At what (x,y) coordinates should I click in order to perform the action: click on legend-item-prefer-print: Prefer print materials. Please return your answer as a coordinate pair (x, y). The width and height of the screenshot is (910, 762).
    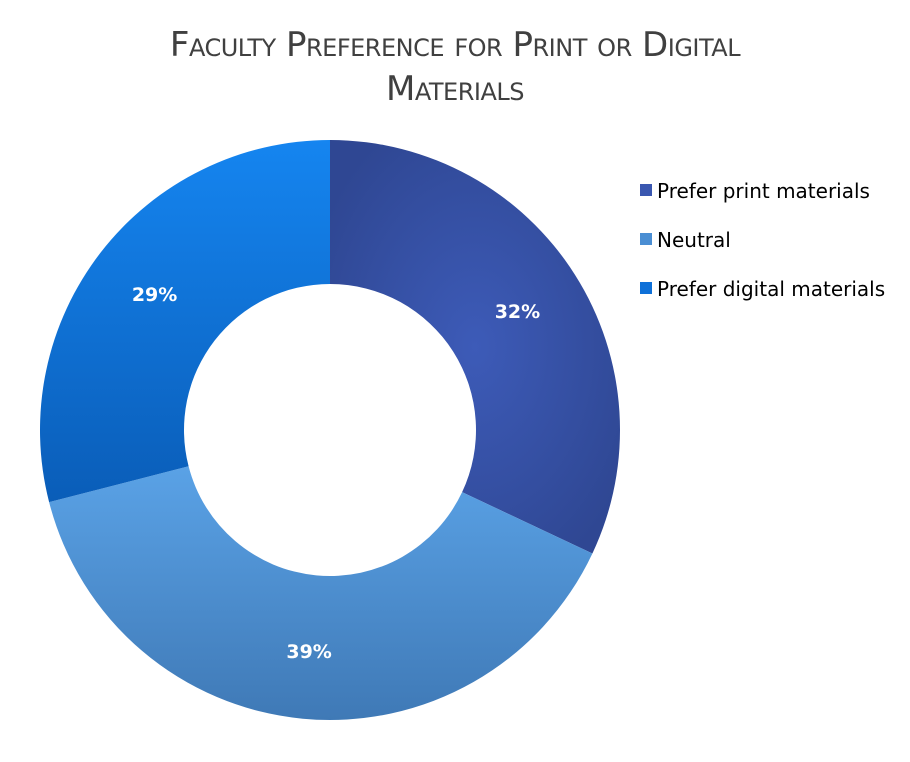
    Looking at the image, I should click on (755, 191).